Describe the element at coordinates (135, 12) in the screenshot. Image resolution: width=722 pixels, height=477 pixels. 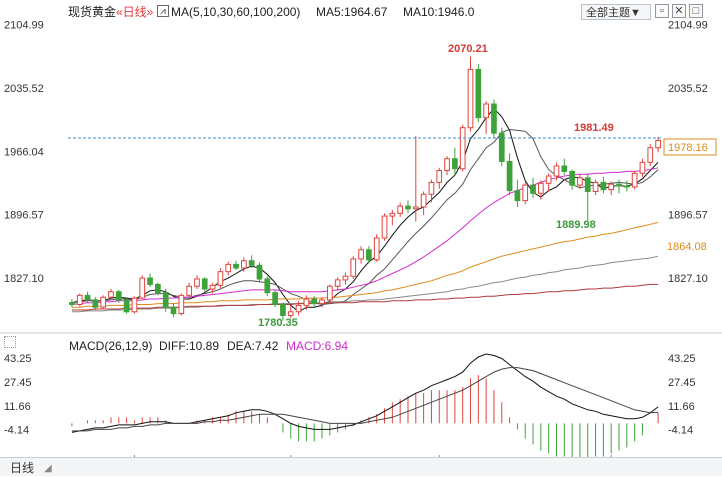
I see `period-label: «日线»` at that location.